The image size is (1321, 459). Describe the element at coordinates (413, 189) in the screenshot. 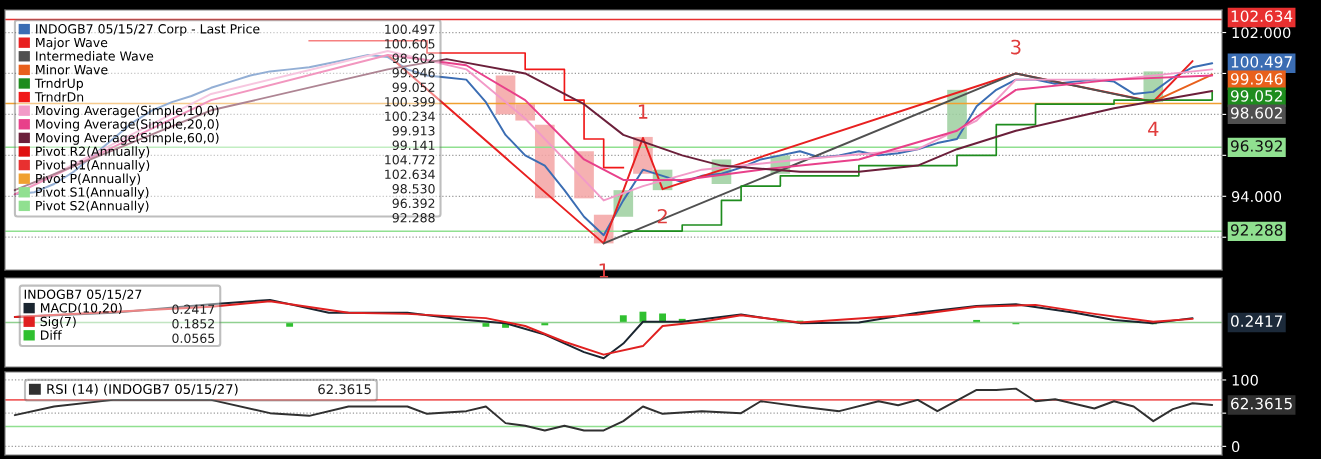

I see `annotation: 98.530` at that location.